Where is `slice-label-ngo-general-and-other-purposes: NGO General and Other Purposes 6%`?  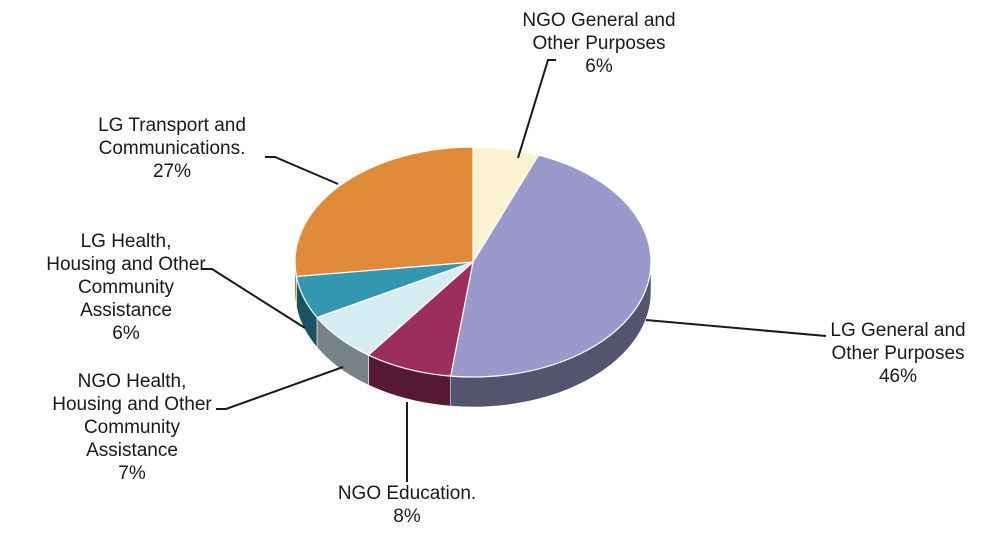
slice-label-ngo-general-and-other-purposes: NGO General and Other Purposes 6% is located at coordinates (598, 43).